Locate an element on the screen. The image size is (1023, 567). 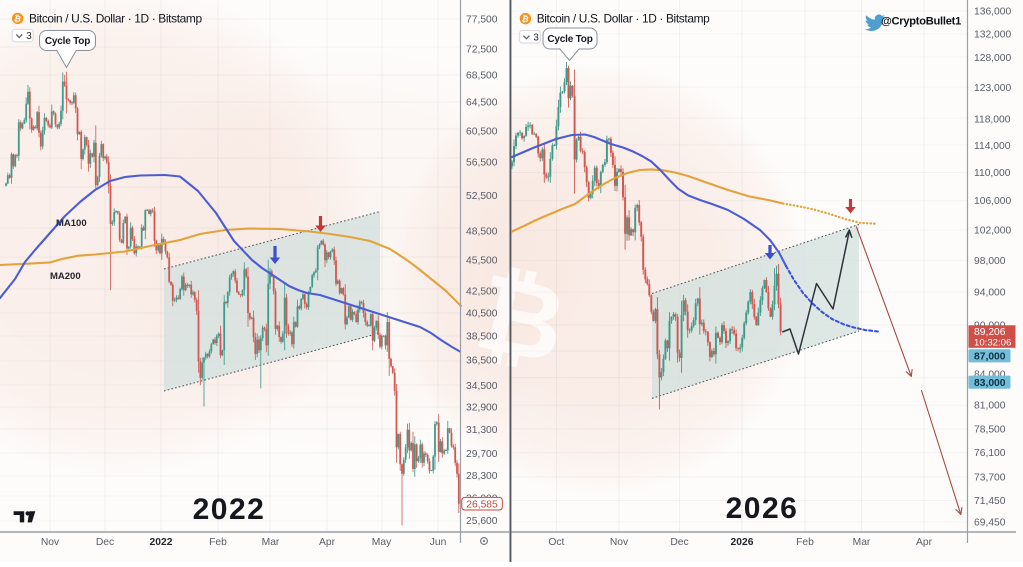
svg-text: 76,100 is located at coordinates (990, 453).